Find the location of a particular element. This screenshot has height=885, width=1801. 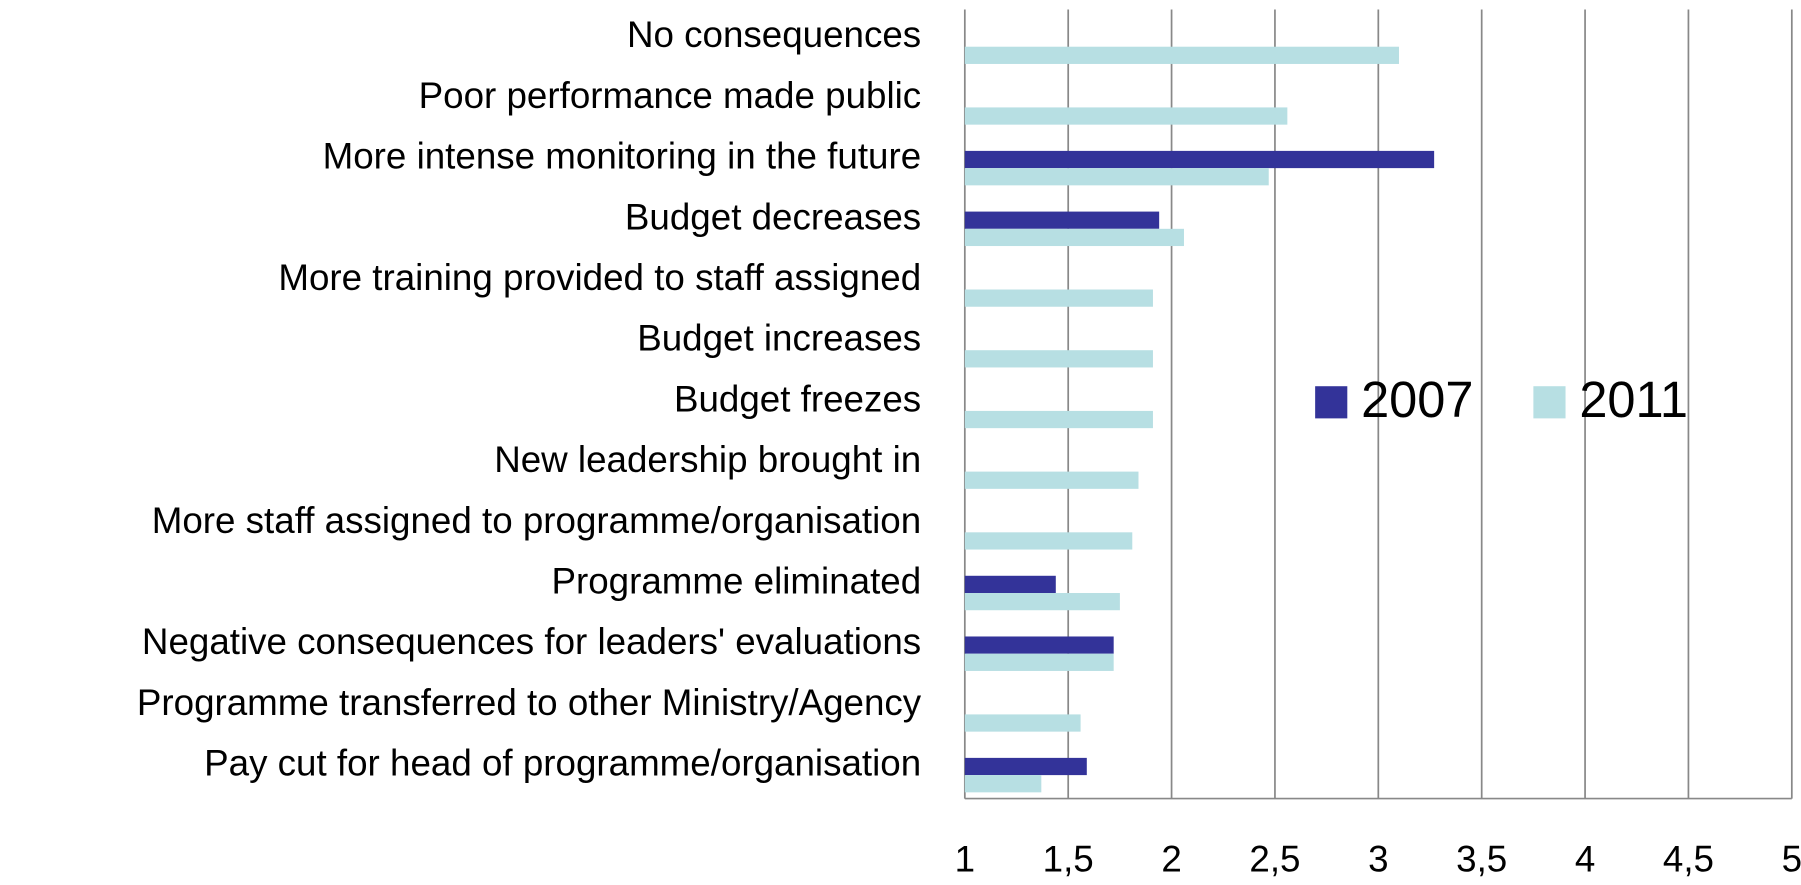

y-tick-label: Programme eliminated is located at coordinates (736, 581).